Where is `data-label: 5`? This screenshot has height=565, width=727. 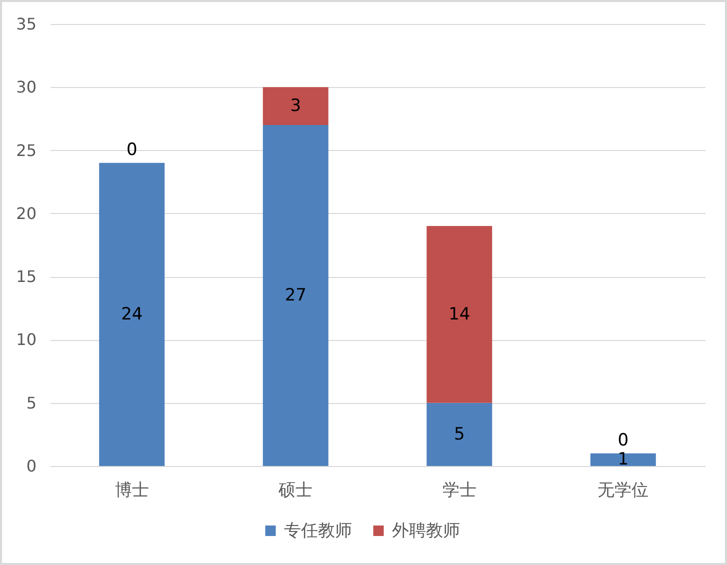
data-label: 5 is located at coordinates (459, 434).